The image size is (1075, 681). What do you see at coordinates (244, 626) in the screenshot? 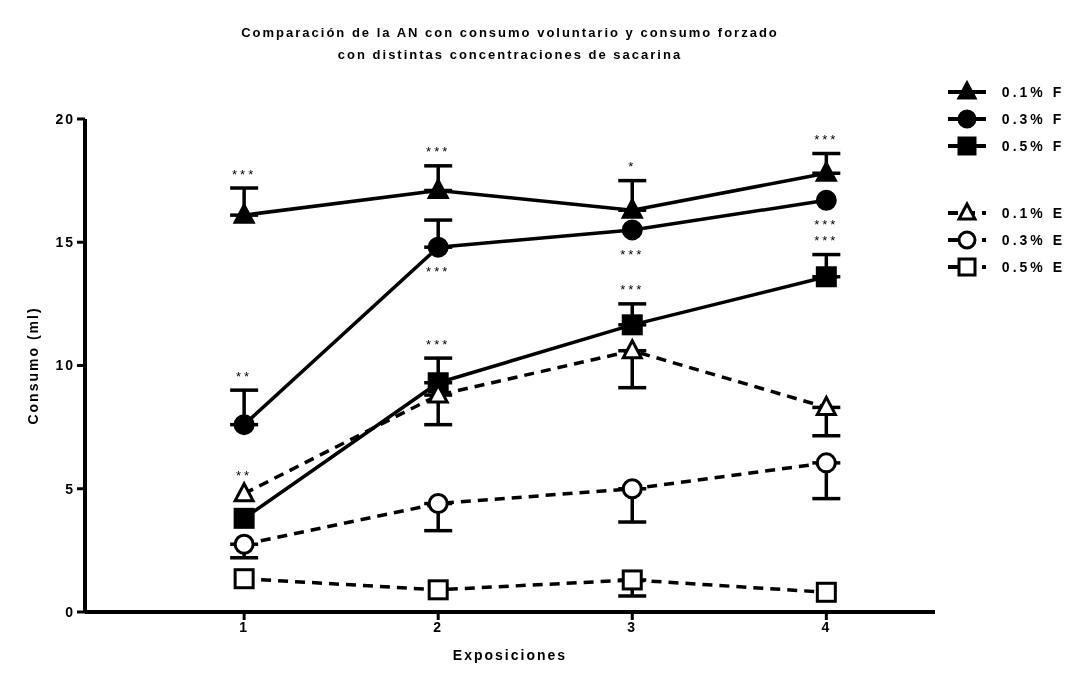
I see `x-tick-label: 1` at bounding box center [244, 626].